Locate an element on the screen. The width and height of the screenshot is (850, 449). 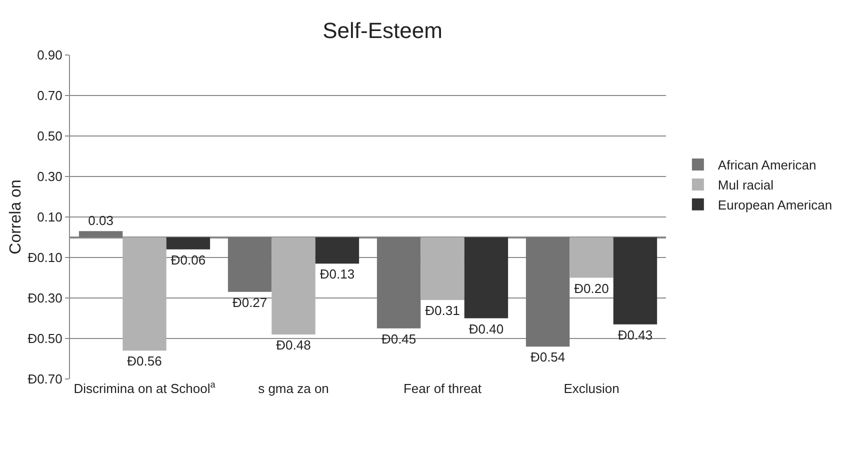
y-tick-label: Ð0.30 is located at coordinates (45, 298).